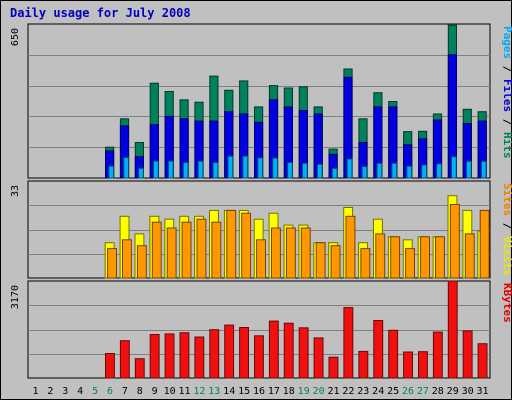  I want to click on legend-part: Hits, so click(506, 145).